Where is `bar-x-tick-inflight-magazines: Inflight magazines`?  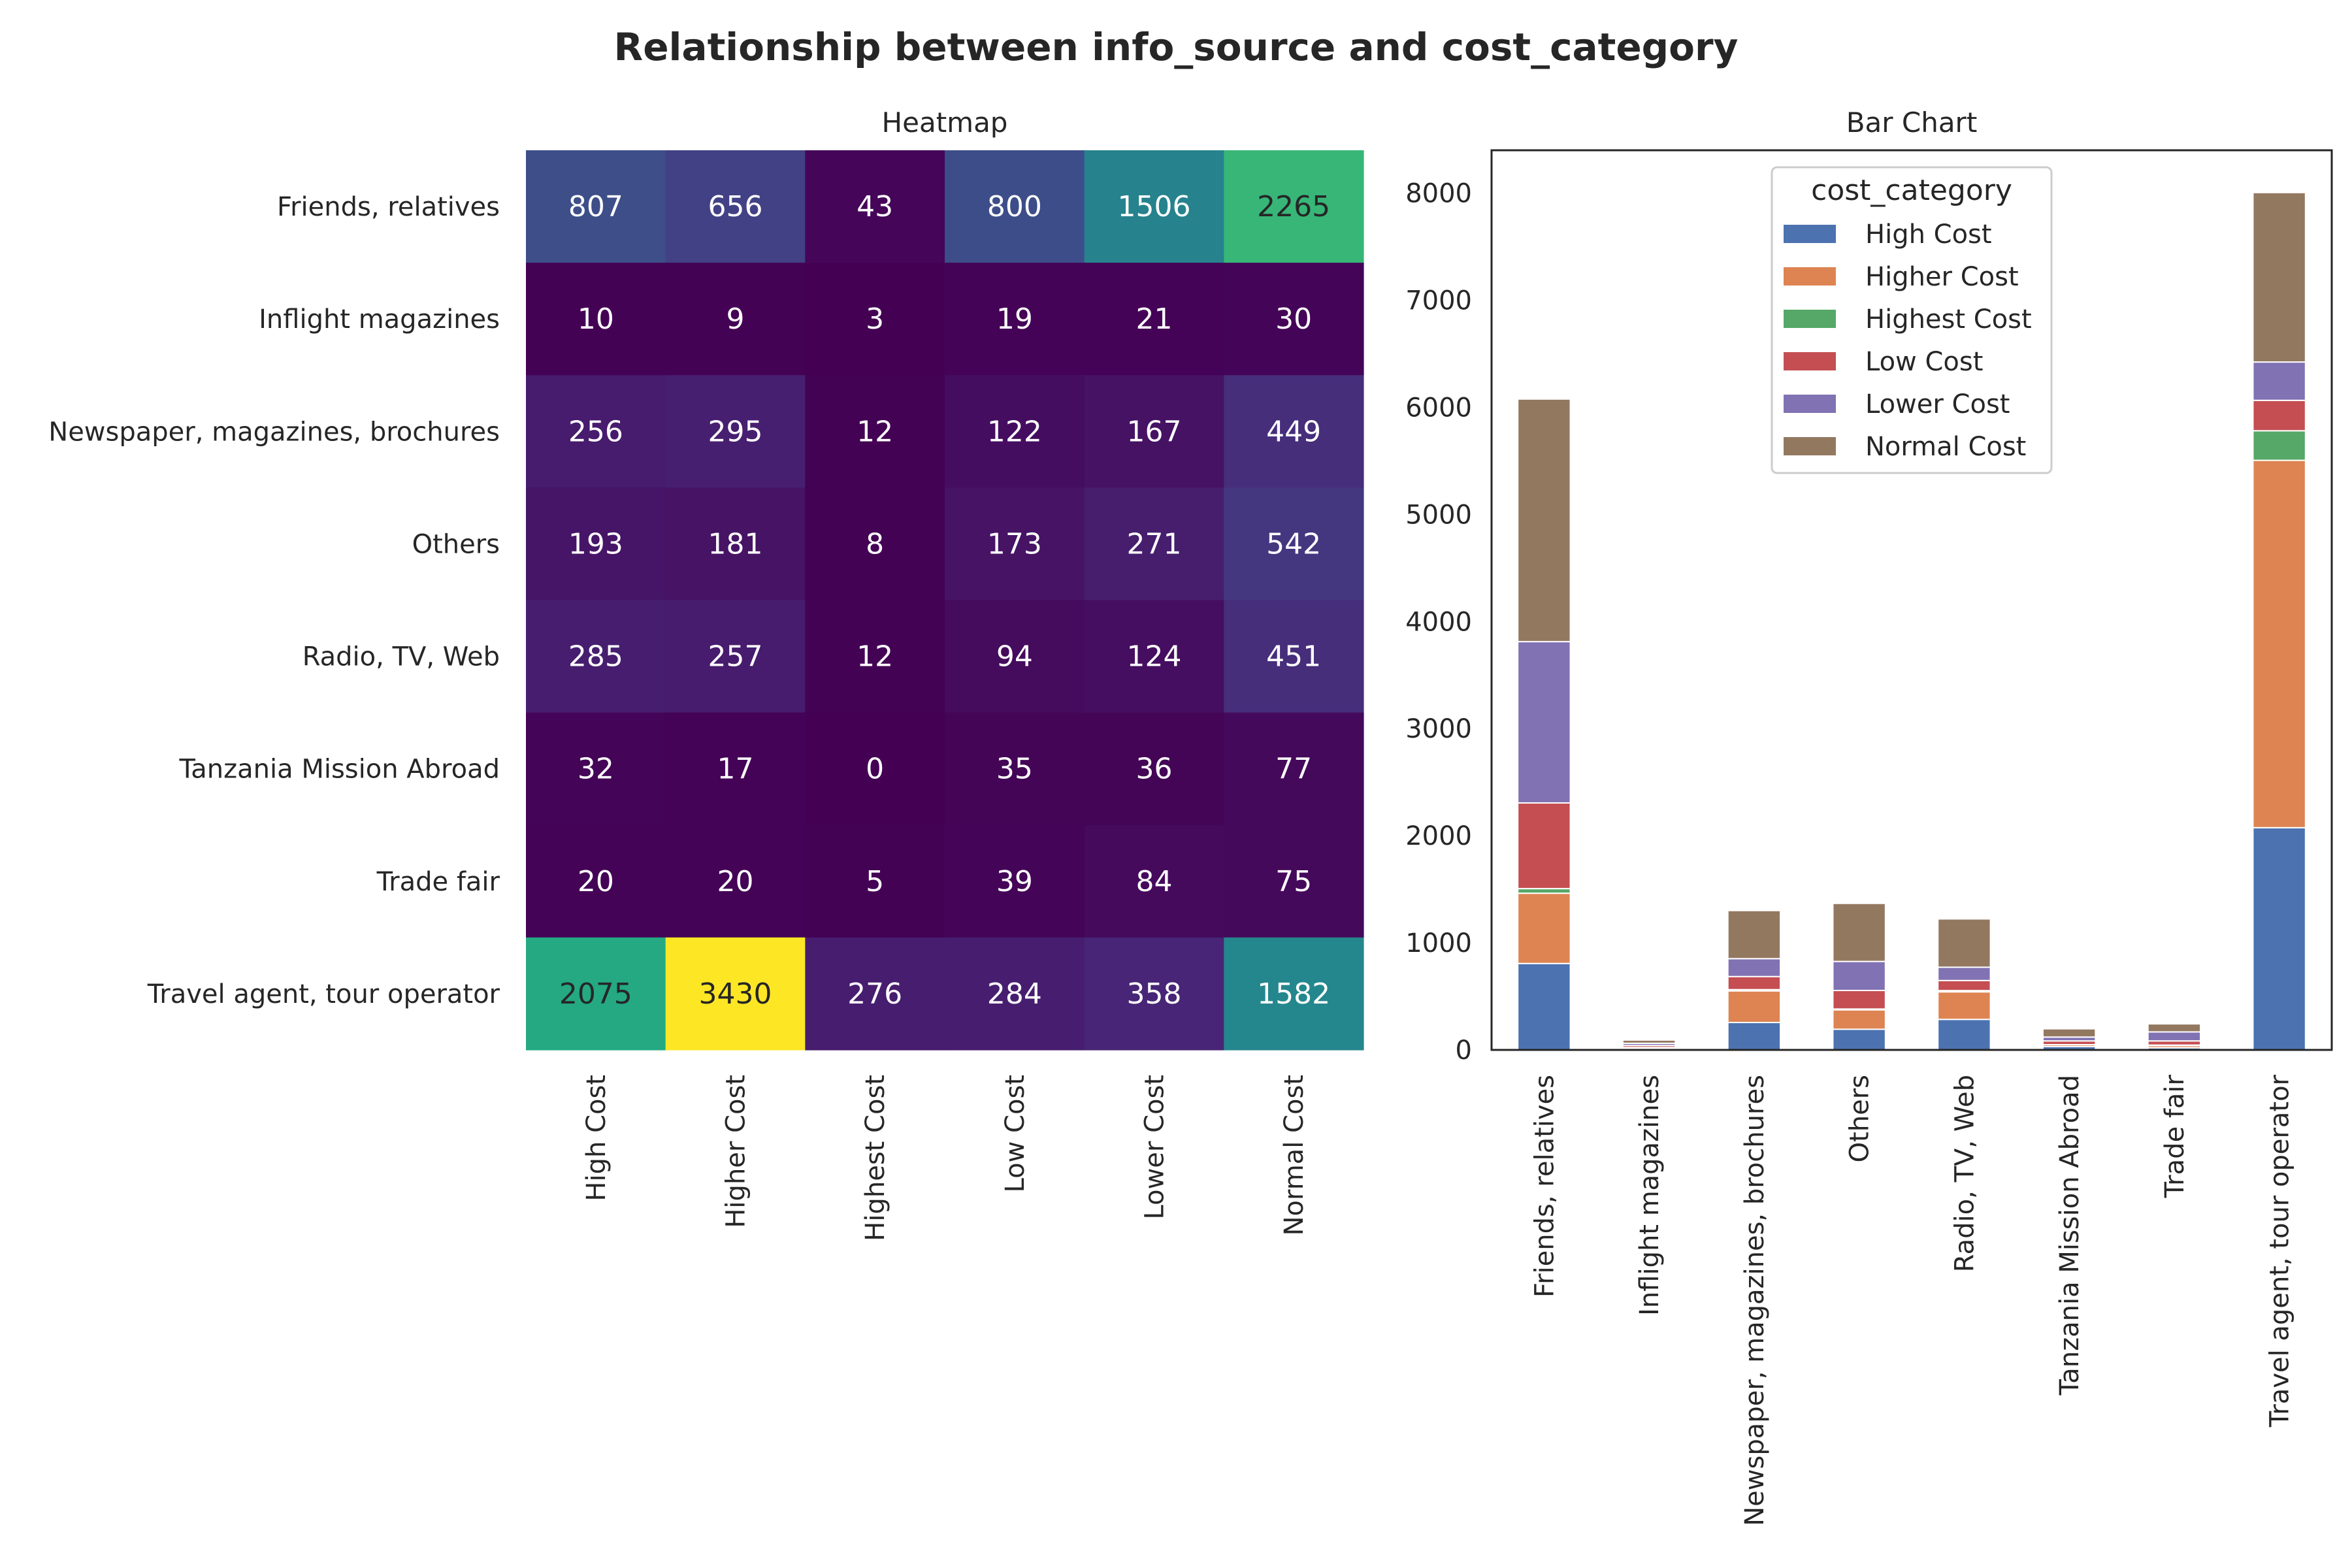
bar-x-tick-inflight-magazines: Inflight magazines is located at coordinates (1650, 1195).